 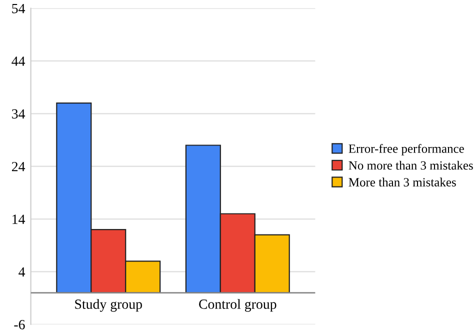 I want to click on legend-label: More than 3 mistakes, so click(x=402, y=182).